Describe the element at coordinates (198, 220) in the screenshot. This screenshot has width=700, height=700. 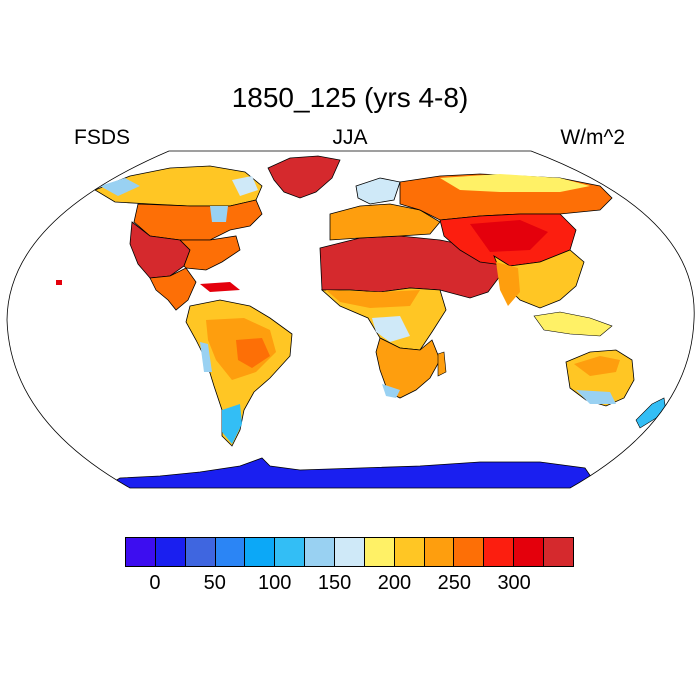
I see `canada-region` at that location.